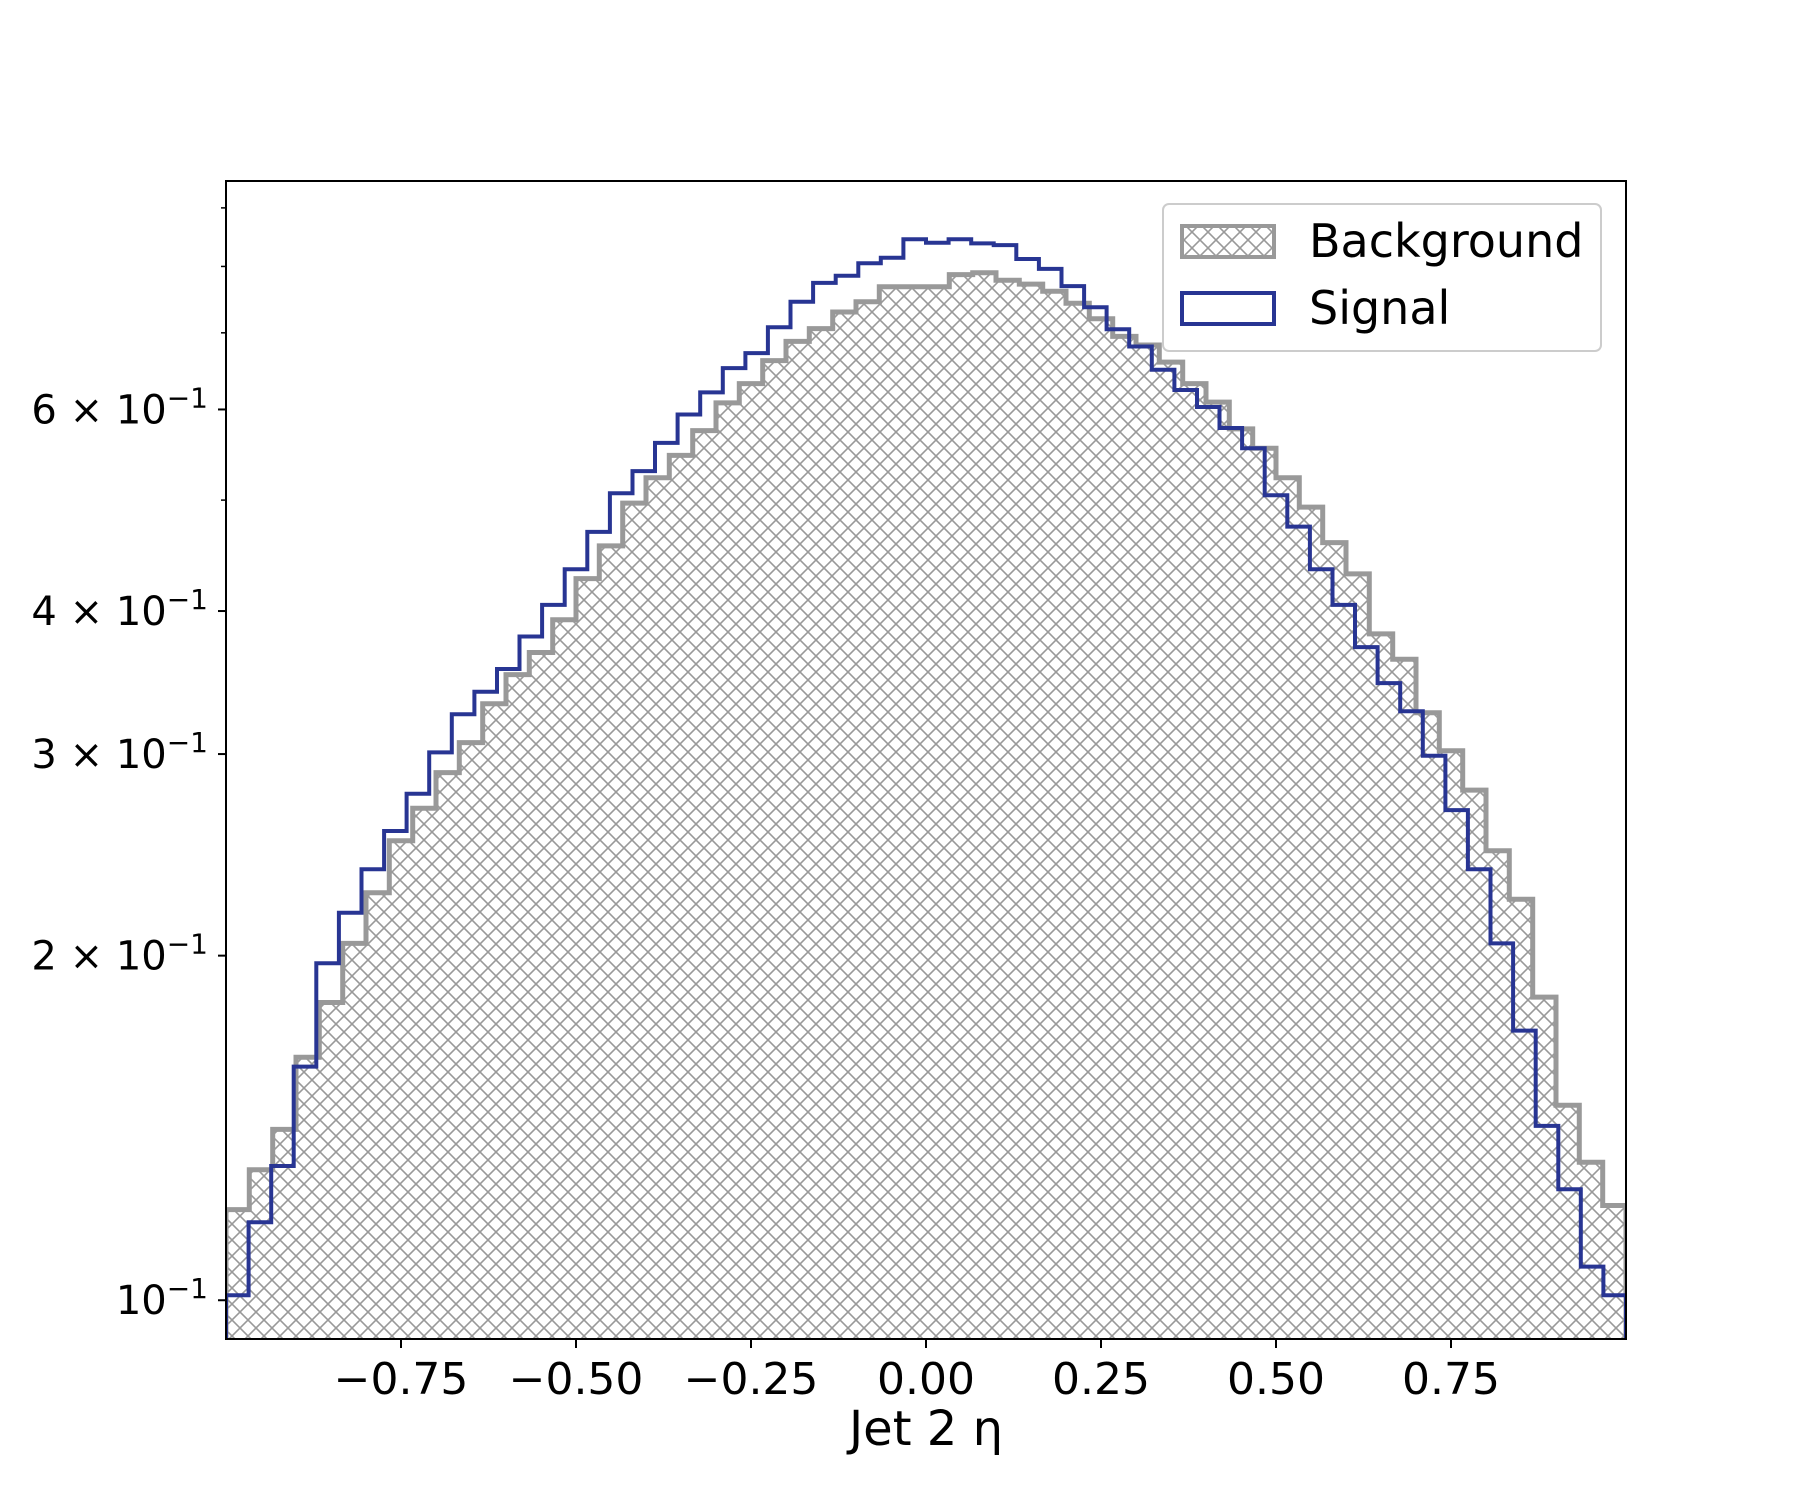 Image resolution: width=1801 pixels, height=1500 pixels. I want to click on legend-swatch-background, so click(1228, 241).